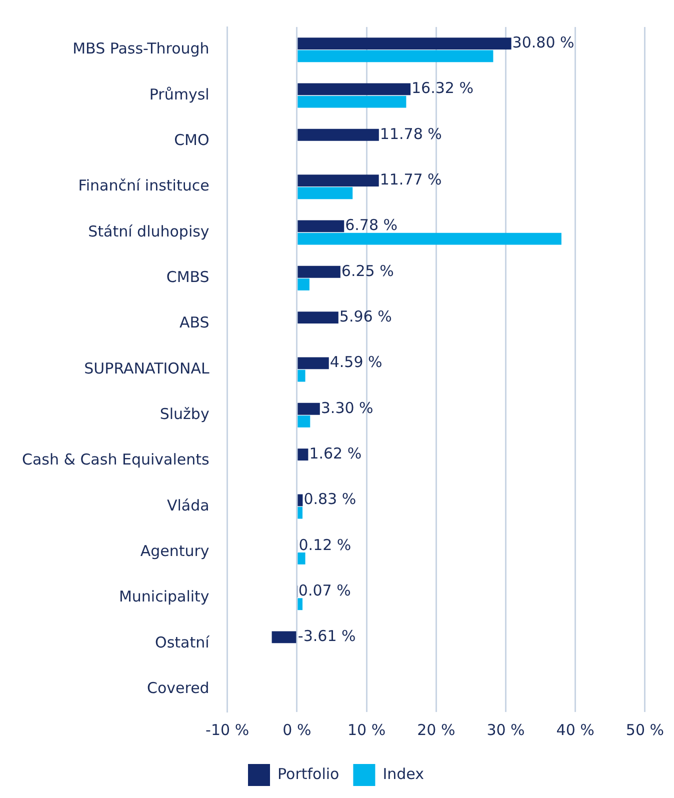  Describe the element at coordinates (335, 453) in the screenshot. I see `data-label: 1.62 %` at that location.